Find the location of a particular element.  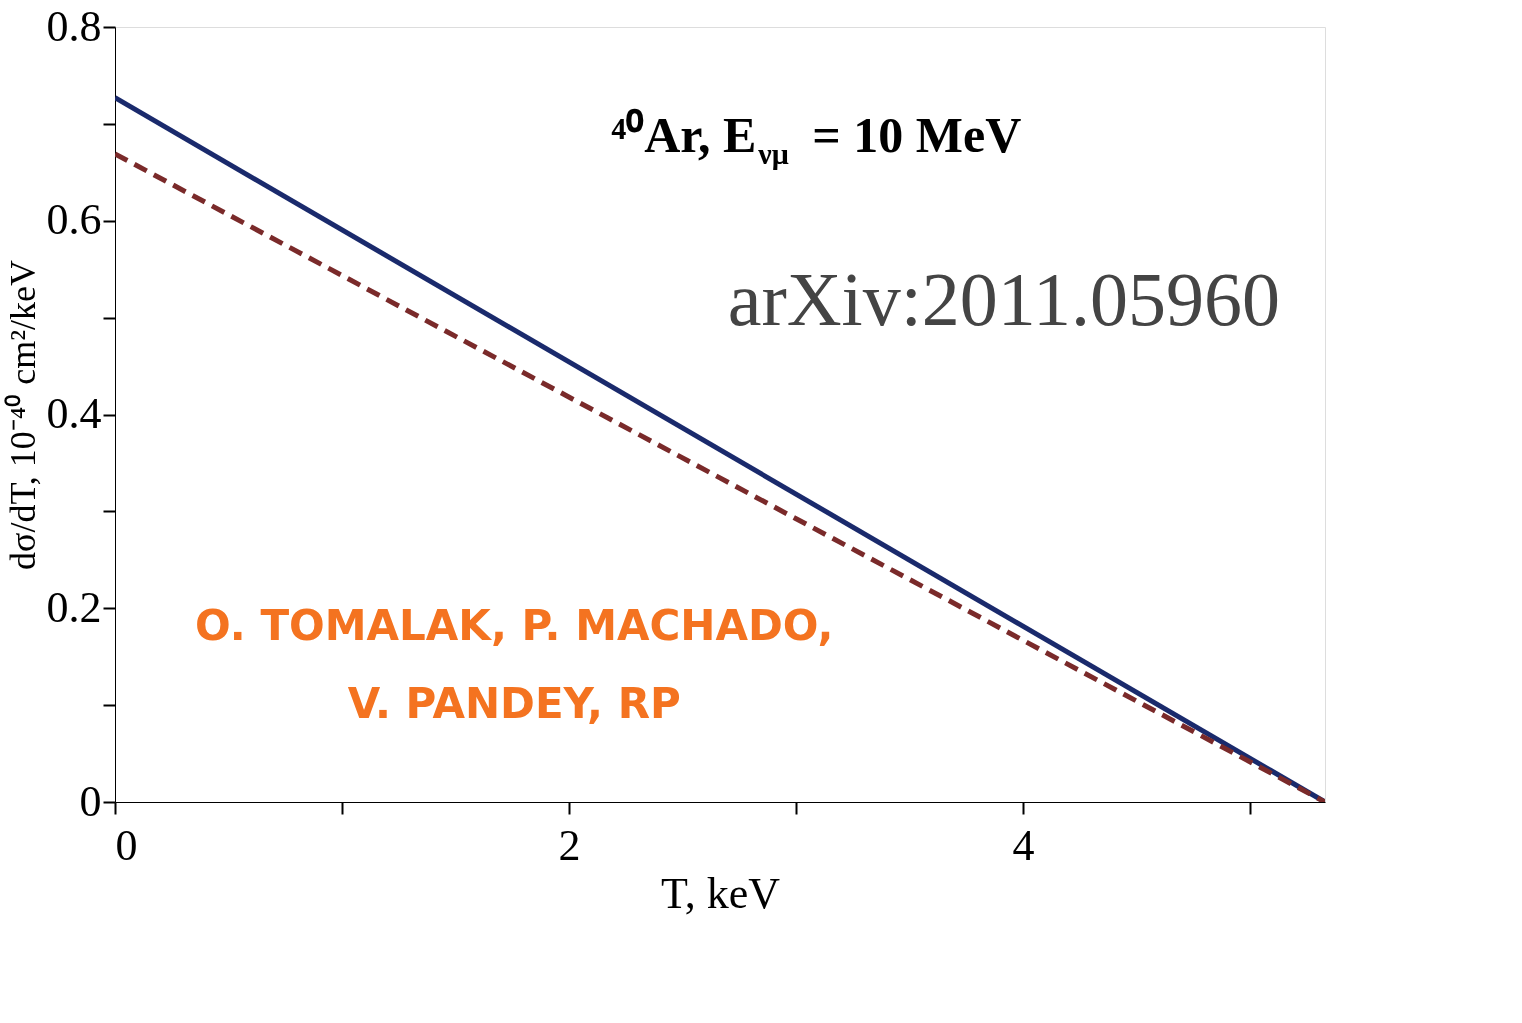

y-tick-label: 0.8 is located at coordinates (74, 26).